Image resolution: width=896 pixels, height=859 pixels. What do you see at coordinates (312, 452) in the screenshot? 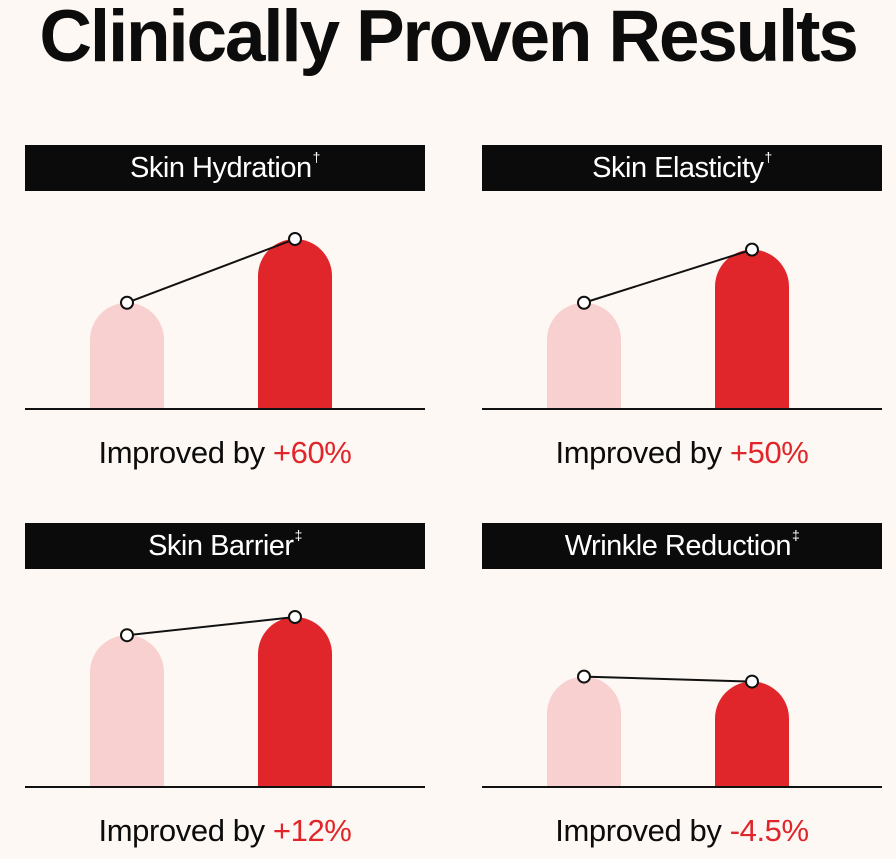
I see `result-value: +60%` at bounding box center [312, 452].